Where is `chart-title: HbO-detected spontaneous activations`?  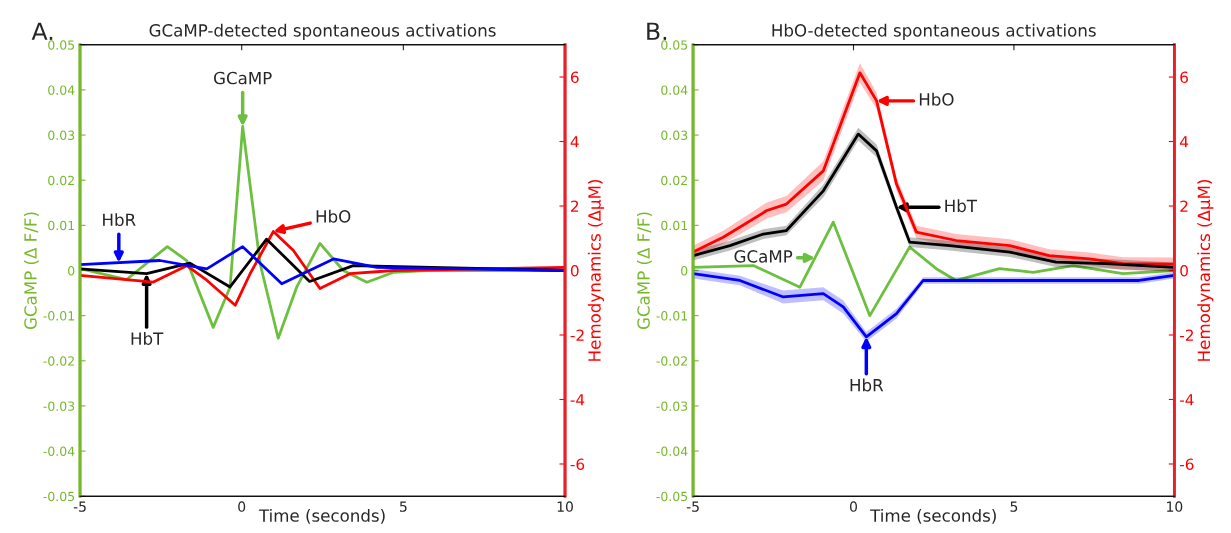
chart-title: HbO-detected spontaneous activations is located at coordinates (934, 31).